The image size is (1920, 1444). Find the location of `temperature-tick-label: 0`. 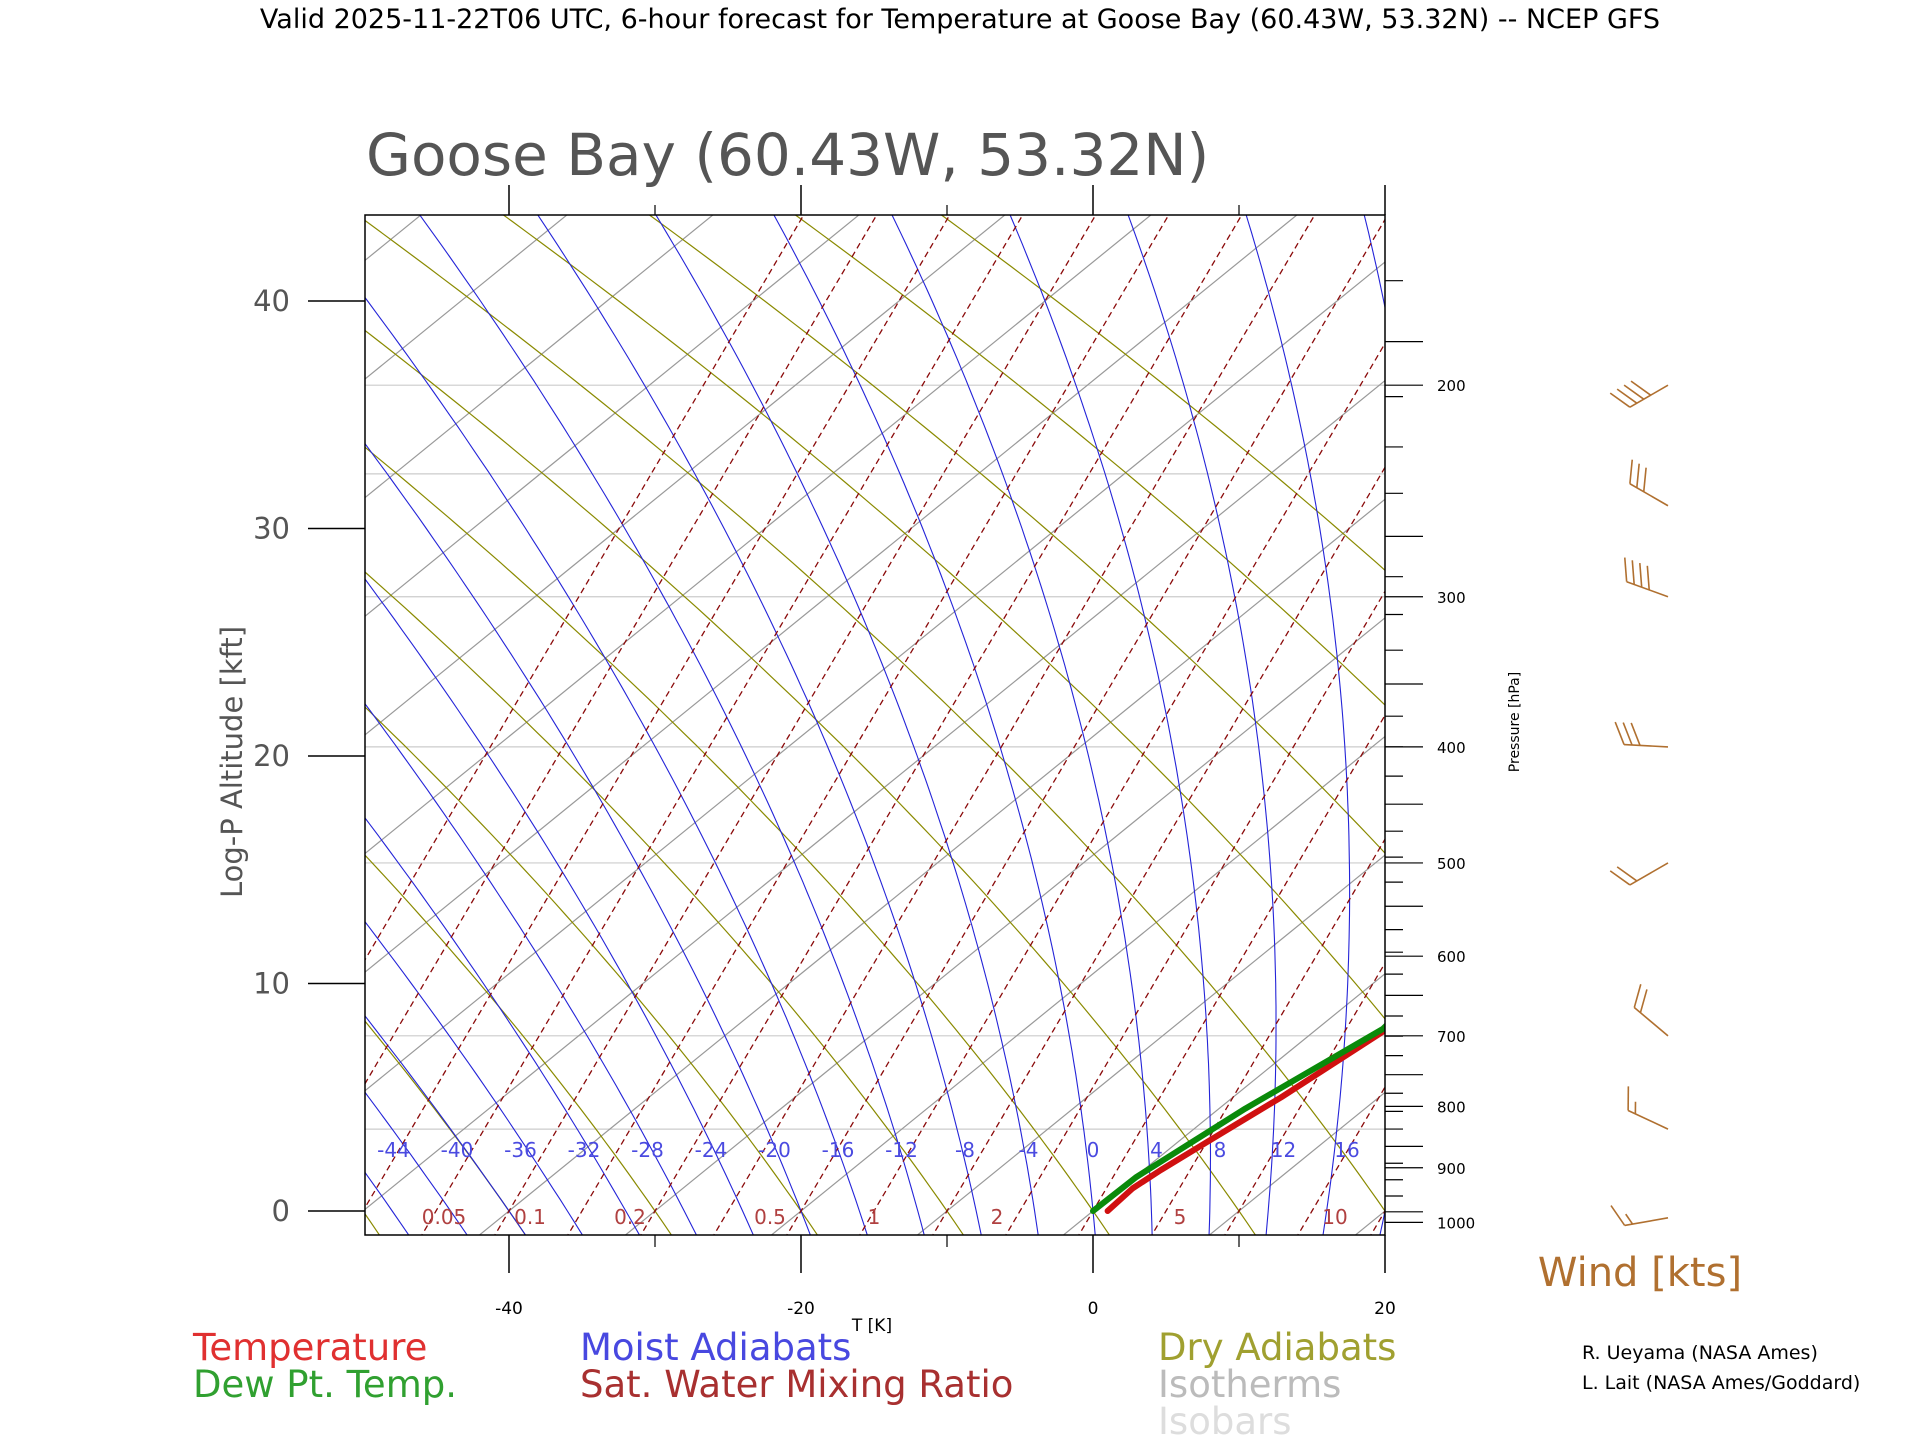

temperature-tick-label: 0 is located at coordinates (1093, 1309).